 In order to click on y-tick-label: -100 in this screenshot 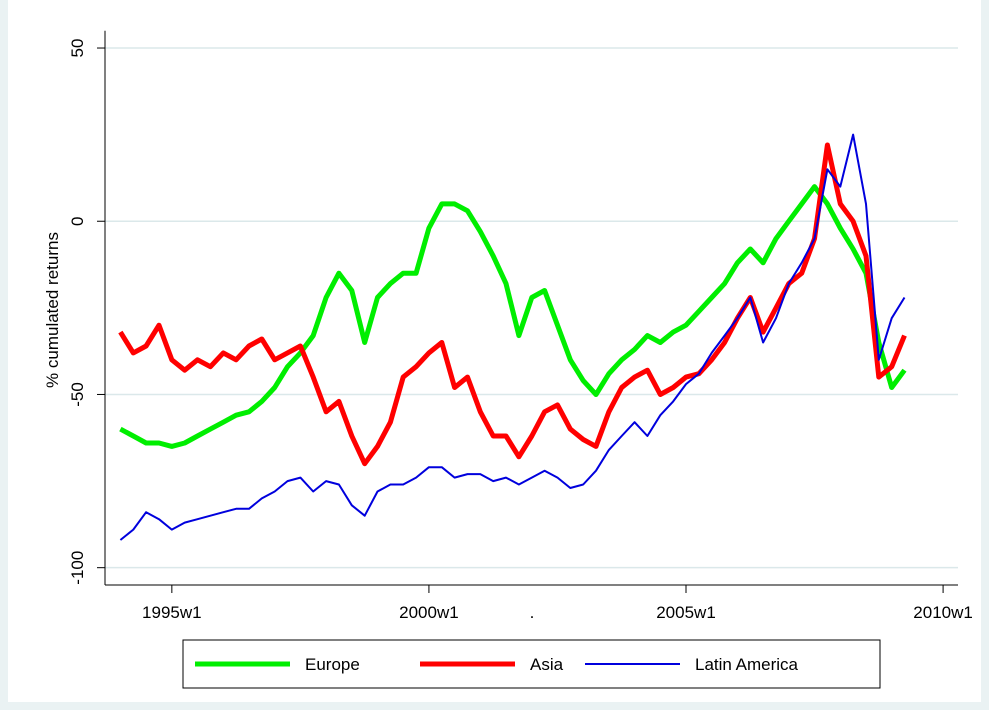, I will do `click(77, 568)`.